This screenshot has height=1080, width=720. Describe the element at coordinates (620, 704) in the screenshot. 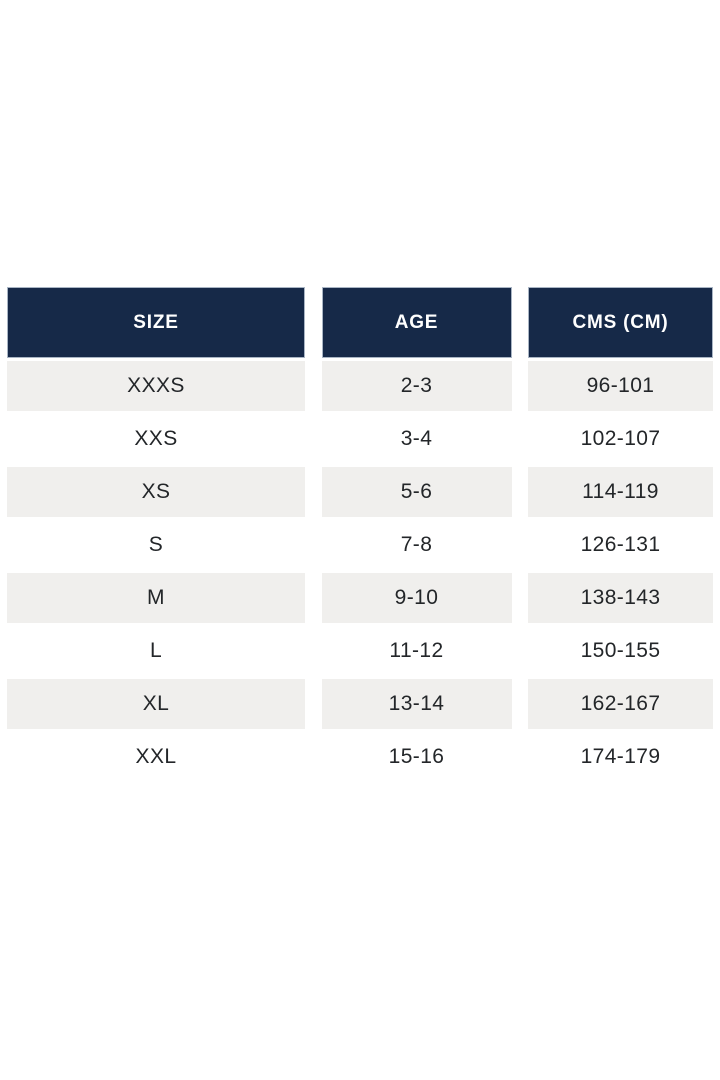

I see `cms-cell: 162-167` at that location.